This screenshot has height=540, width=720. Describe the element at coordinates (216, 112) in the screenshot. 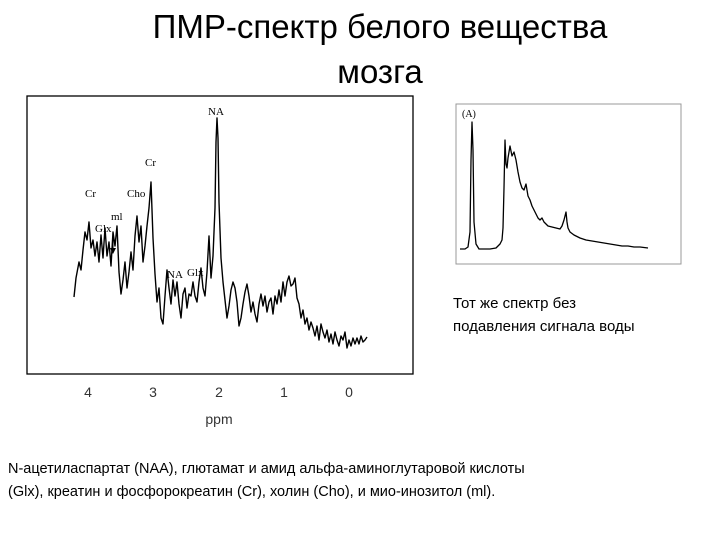

I see `peak-label-naa-top: NA` at that location.